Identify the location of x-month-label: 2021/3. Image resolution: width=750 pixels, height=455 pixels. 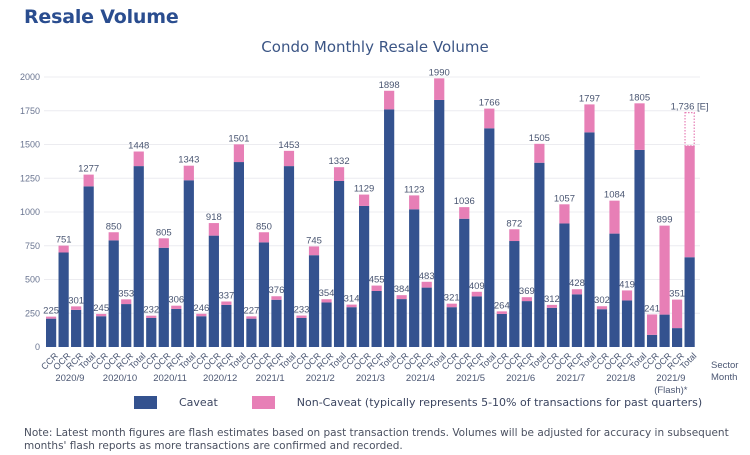
(370, 378).